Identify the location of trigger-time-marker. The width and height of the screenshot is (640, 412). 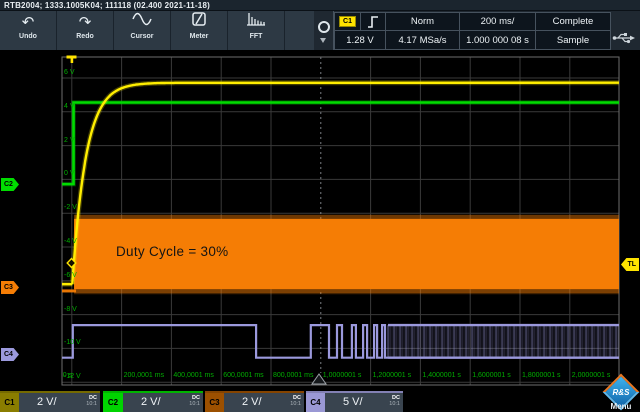
(71, 59).